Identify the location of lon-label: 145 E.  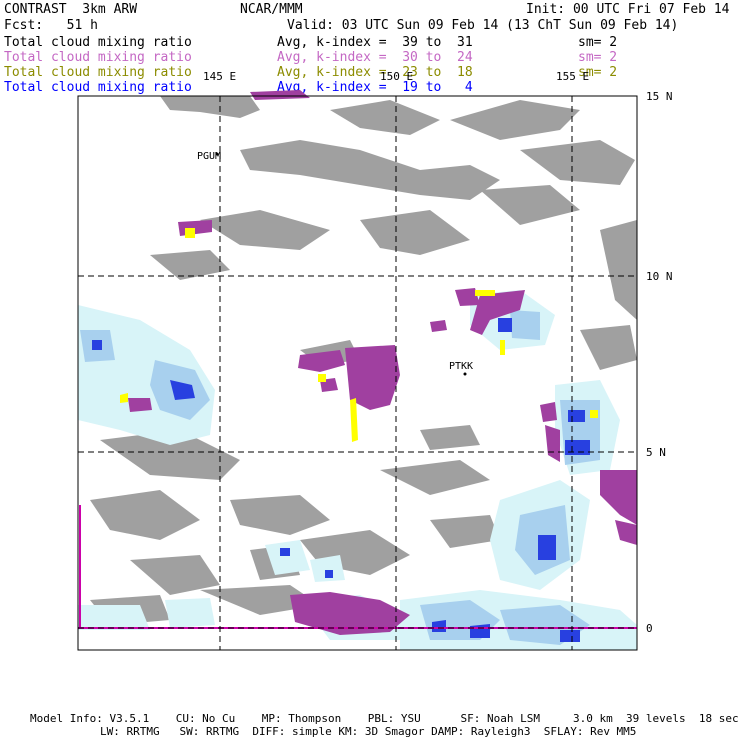
(220, 76).